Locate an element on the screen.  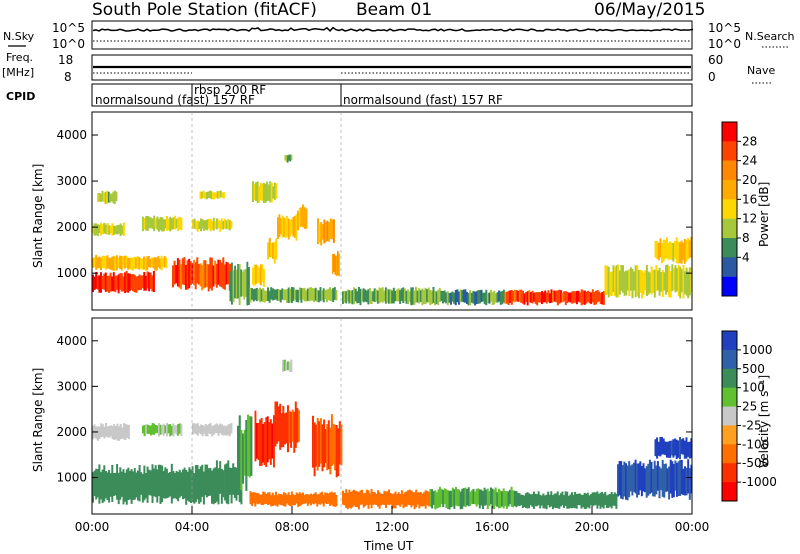
y-tick-label: 2000 is located at coordinates (71, 227).